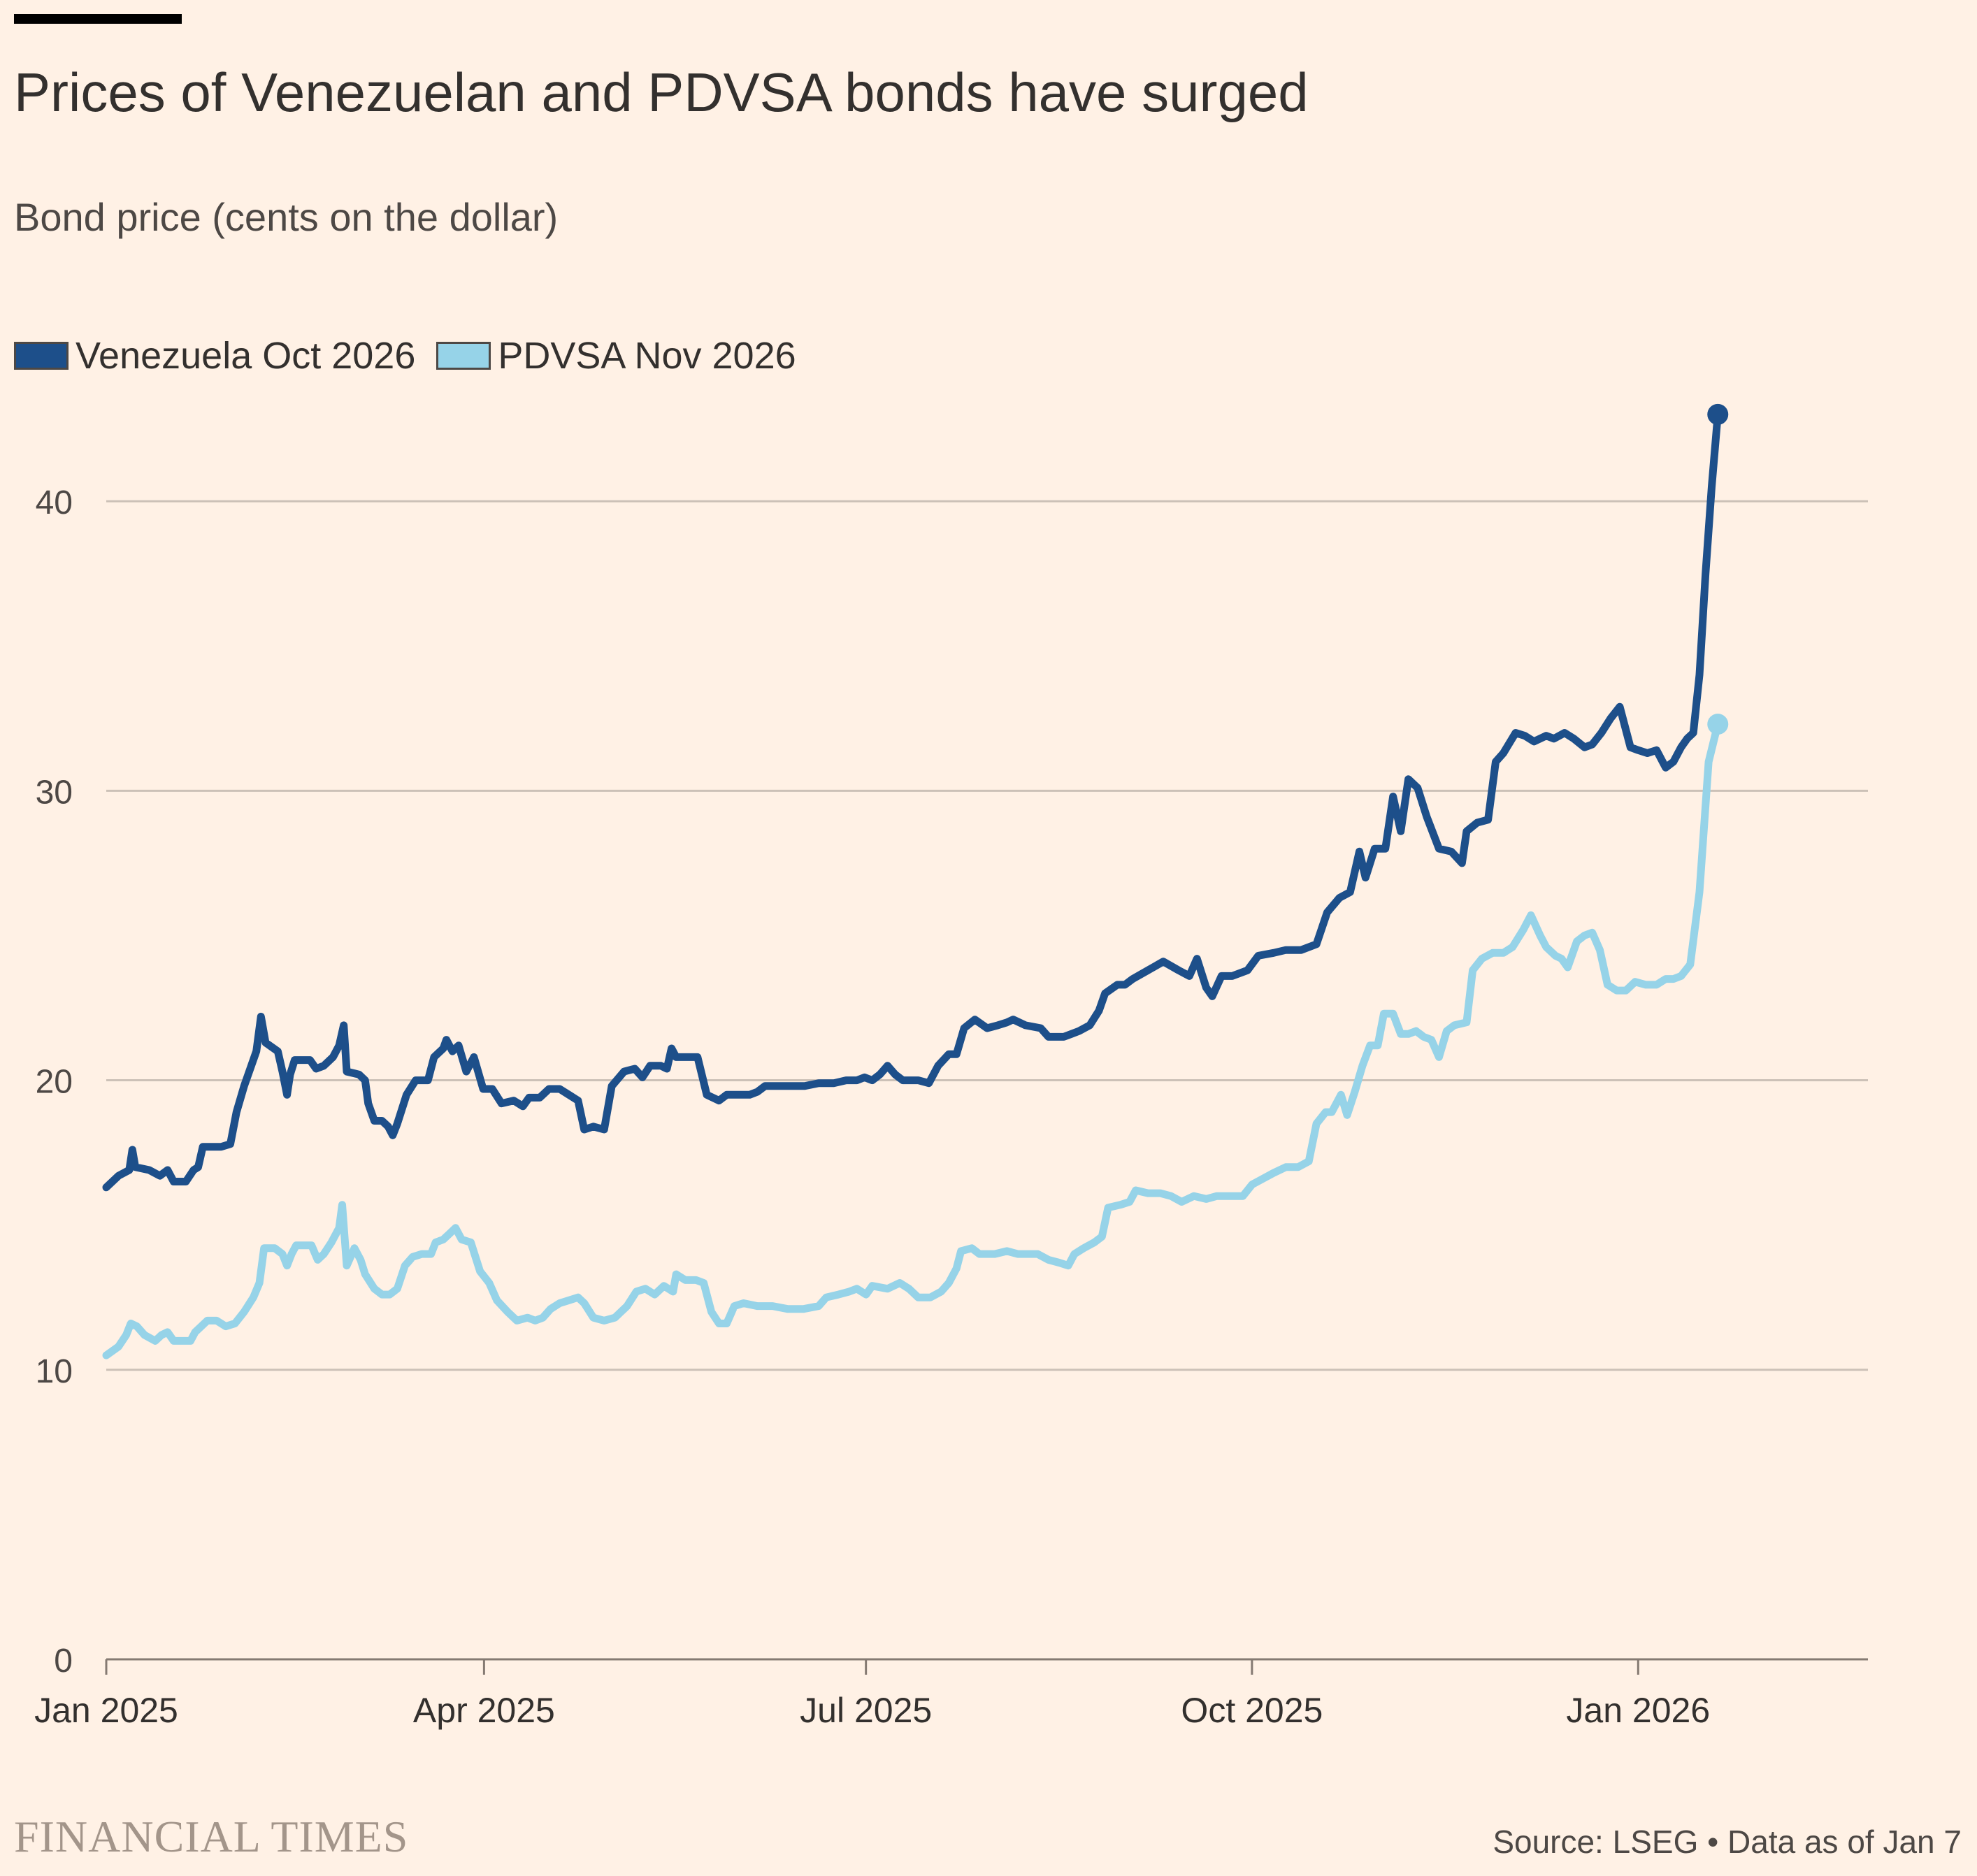  Describe the element at coordinates (484, 1710) in the screenshot. I see `x-tick-label-1: Apr 2025` at that location.